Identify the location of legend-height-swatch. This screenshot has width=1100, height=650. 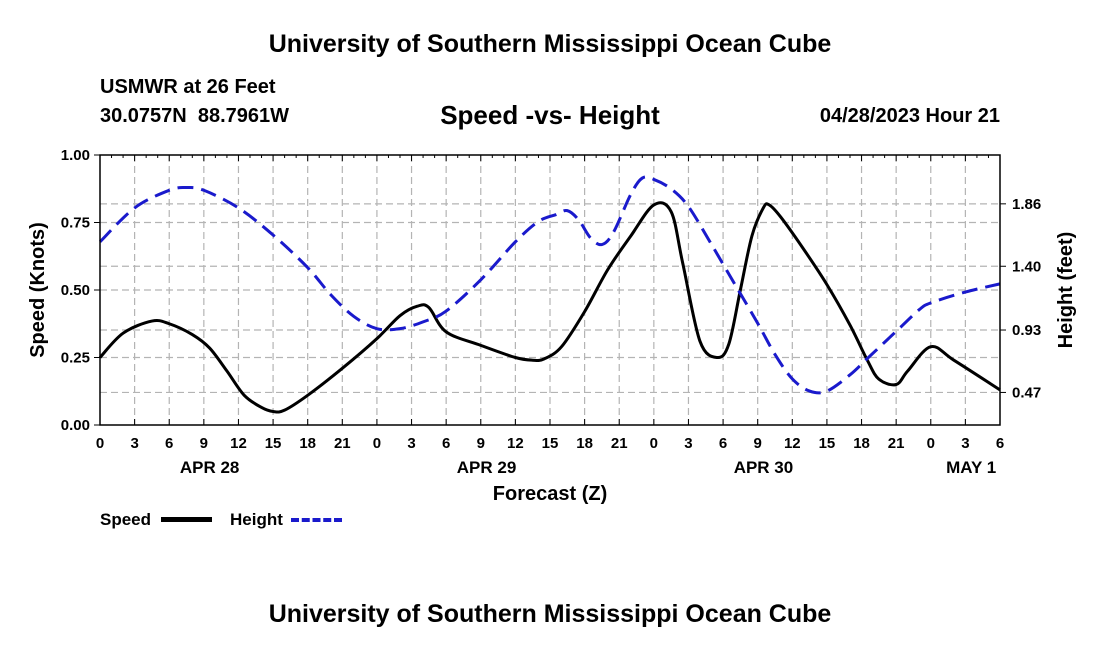
(316, 520).